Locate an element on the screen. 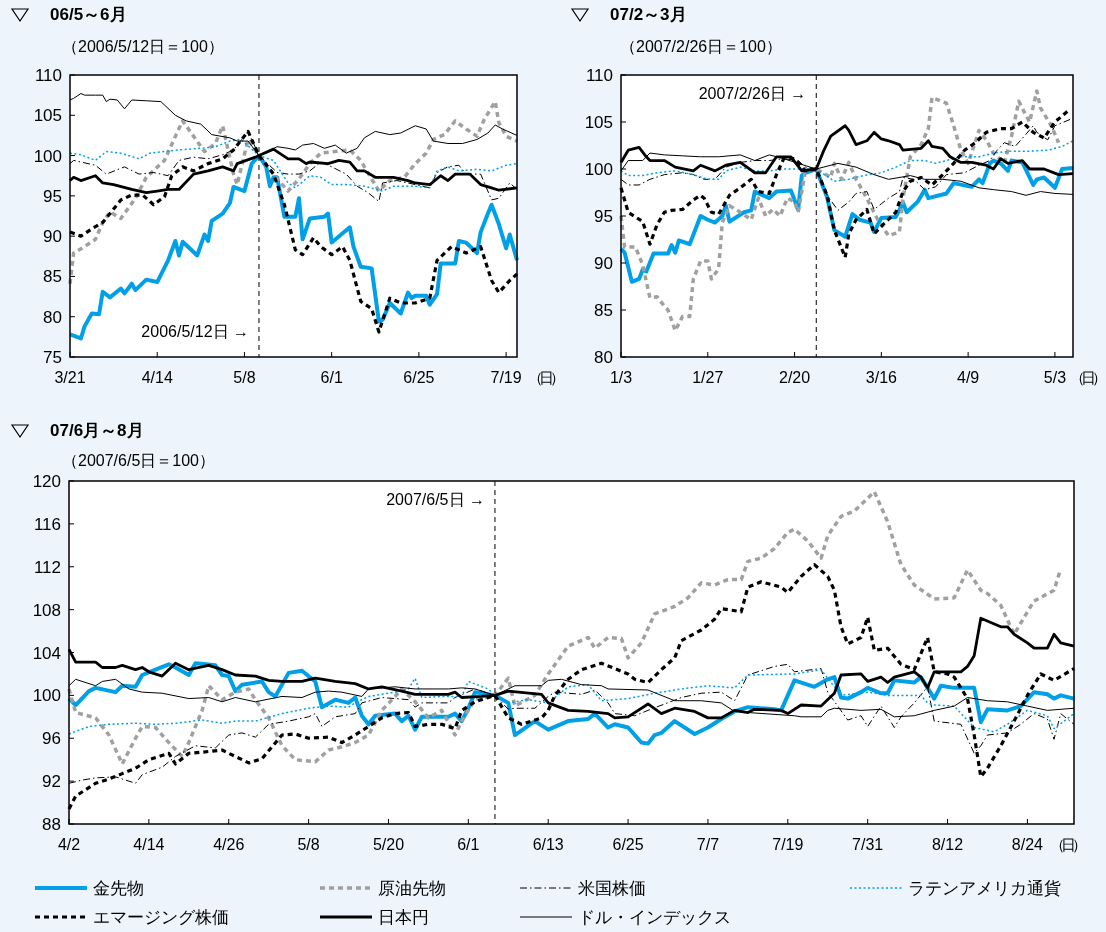  y-tick-label: 120 is located at coordinates (46, 481).